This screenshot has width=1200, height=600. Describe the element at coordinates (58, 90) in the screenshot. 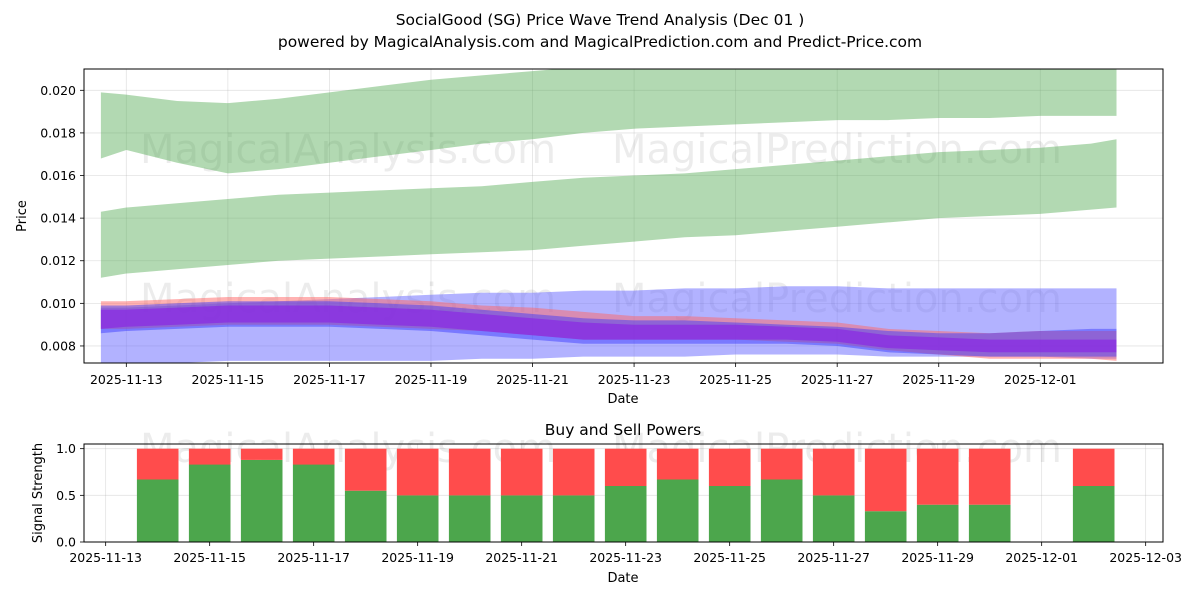

I see `price-y-tick-label: 0.020` at that location.